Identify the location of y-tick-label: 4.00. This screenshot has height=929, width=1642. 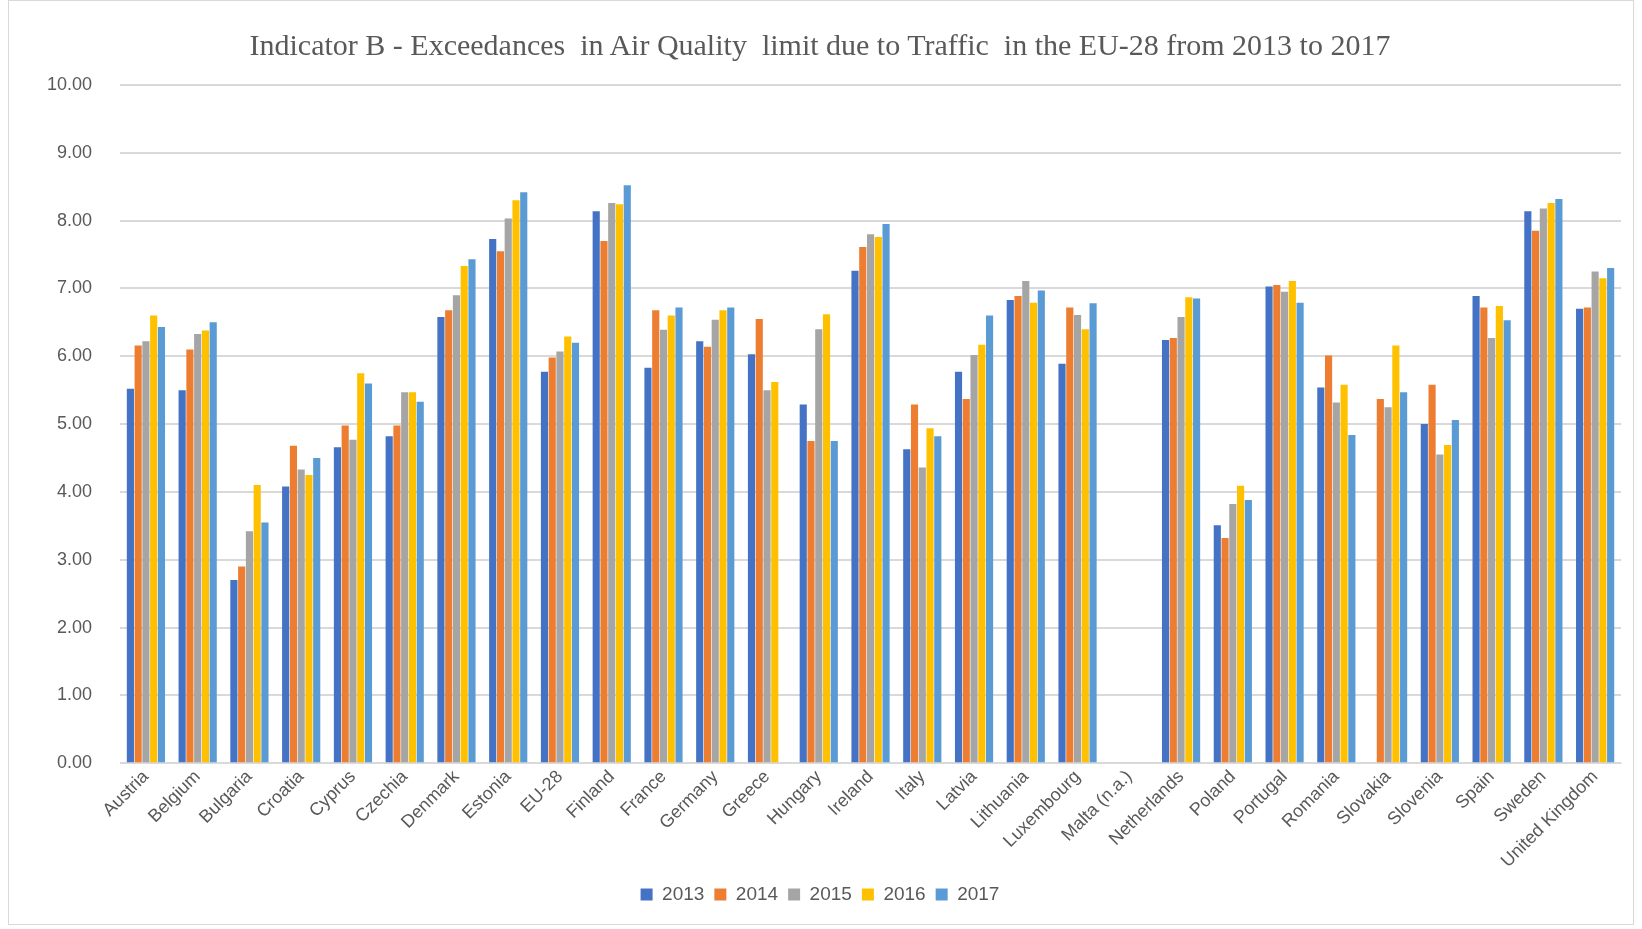
(75, 490).